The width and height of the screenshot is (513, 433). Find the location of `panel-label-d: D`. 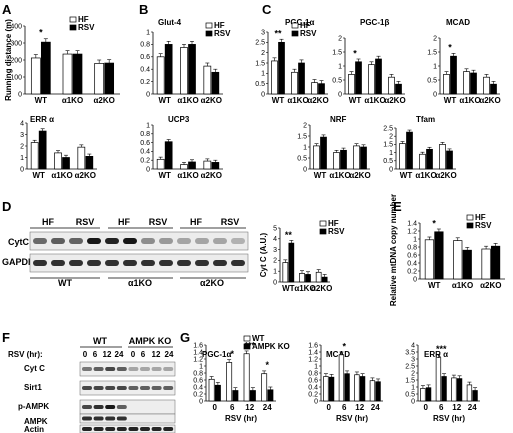

panel-label-d: D is located at coordinates (6, 206).